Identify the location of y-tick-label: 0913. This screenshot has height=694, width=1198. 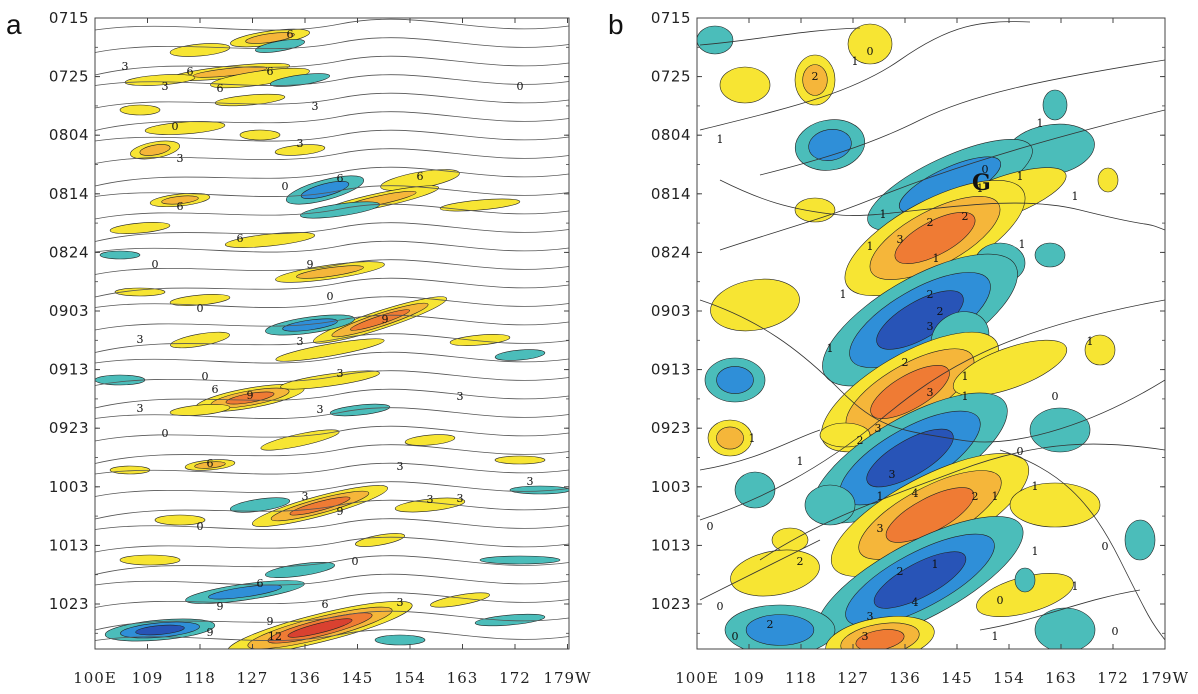
(69, 370).